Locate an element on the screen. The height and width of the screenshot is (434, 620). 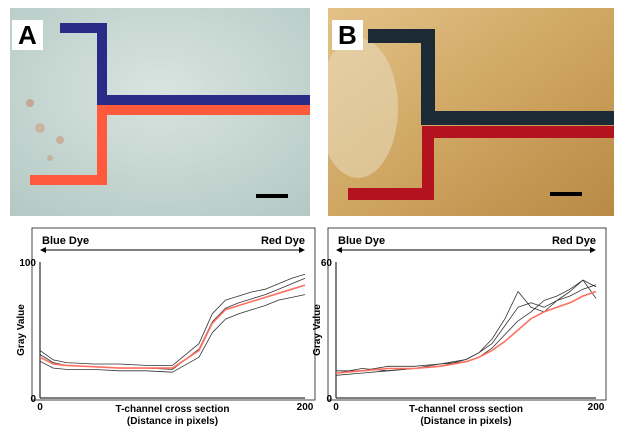
glare-spot is located at coordinates (363, 108).